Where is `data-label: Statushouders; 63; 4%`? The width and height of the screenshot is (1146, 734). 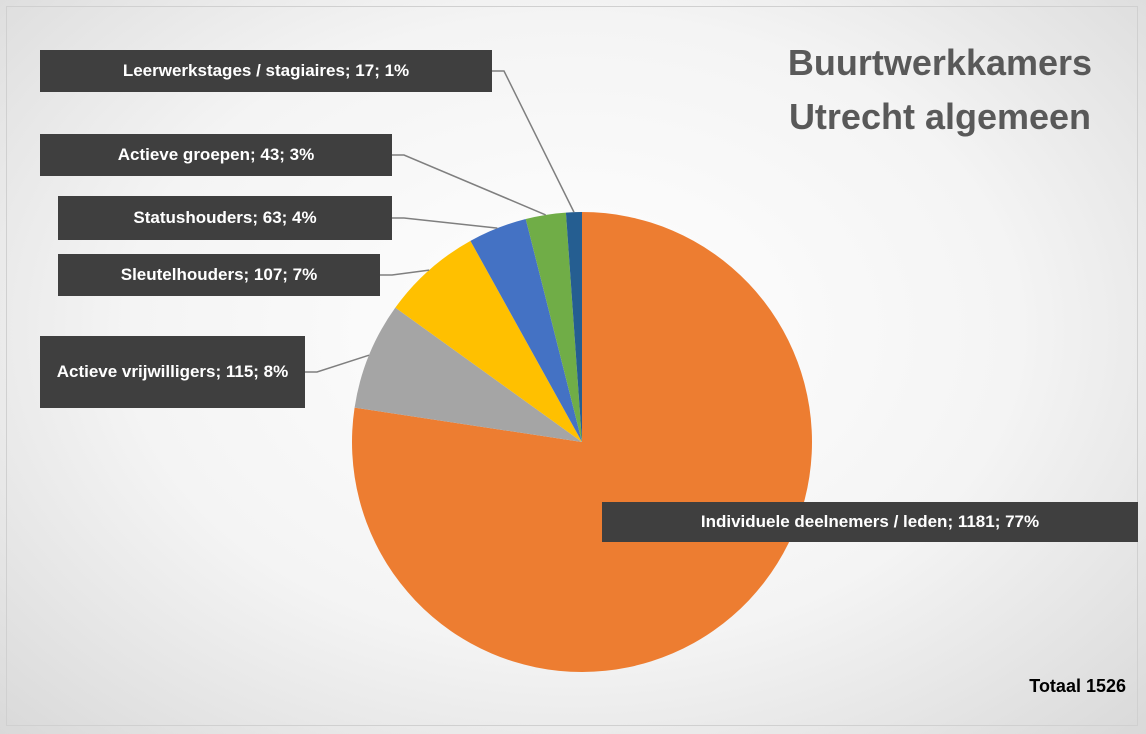
data-label: Statushouders; 63; 4% is located at coordinates (225, 218).